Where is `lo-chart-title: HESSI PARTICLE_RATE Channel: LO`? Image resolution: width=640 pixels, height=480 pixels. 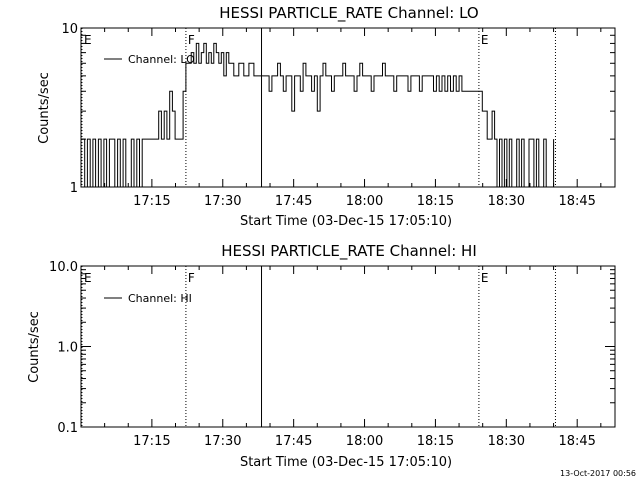 lo-chart-title: HESSI PARTICLE_RATE Channel: LO is located at coordinates (348, 13).